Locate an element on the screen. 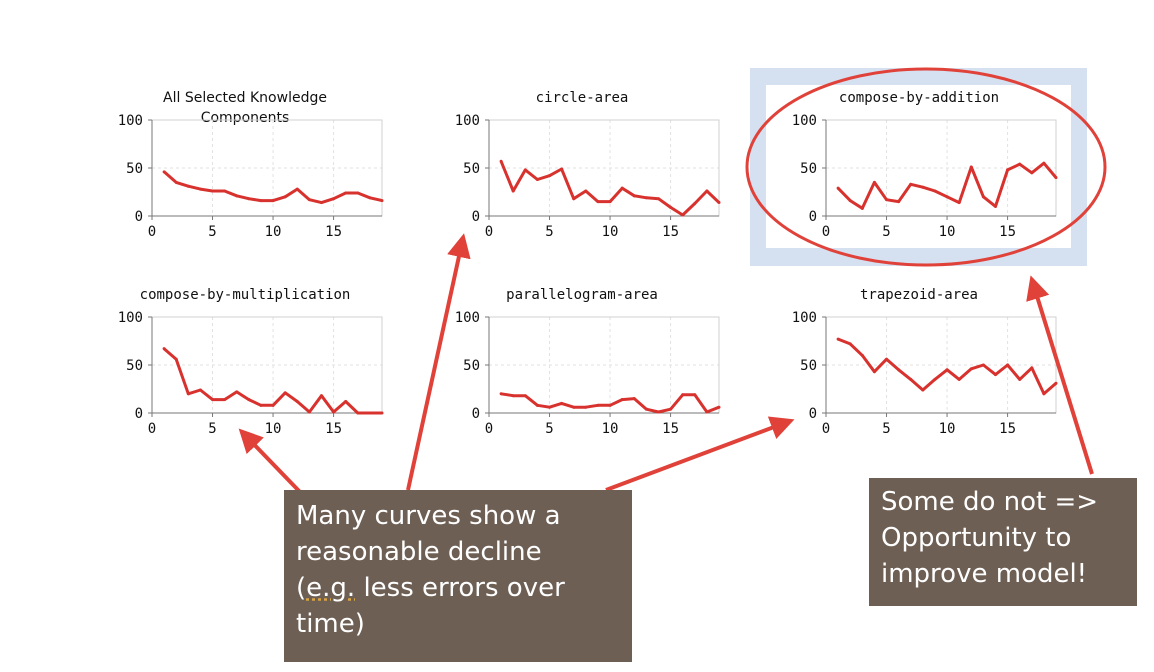 This screenshot has width=1154, height=672. callout-text: e.g. is located at coordinates (331, 588).